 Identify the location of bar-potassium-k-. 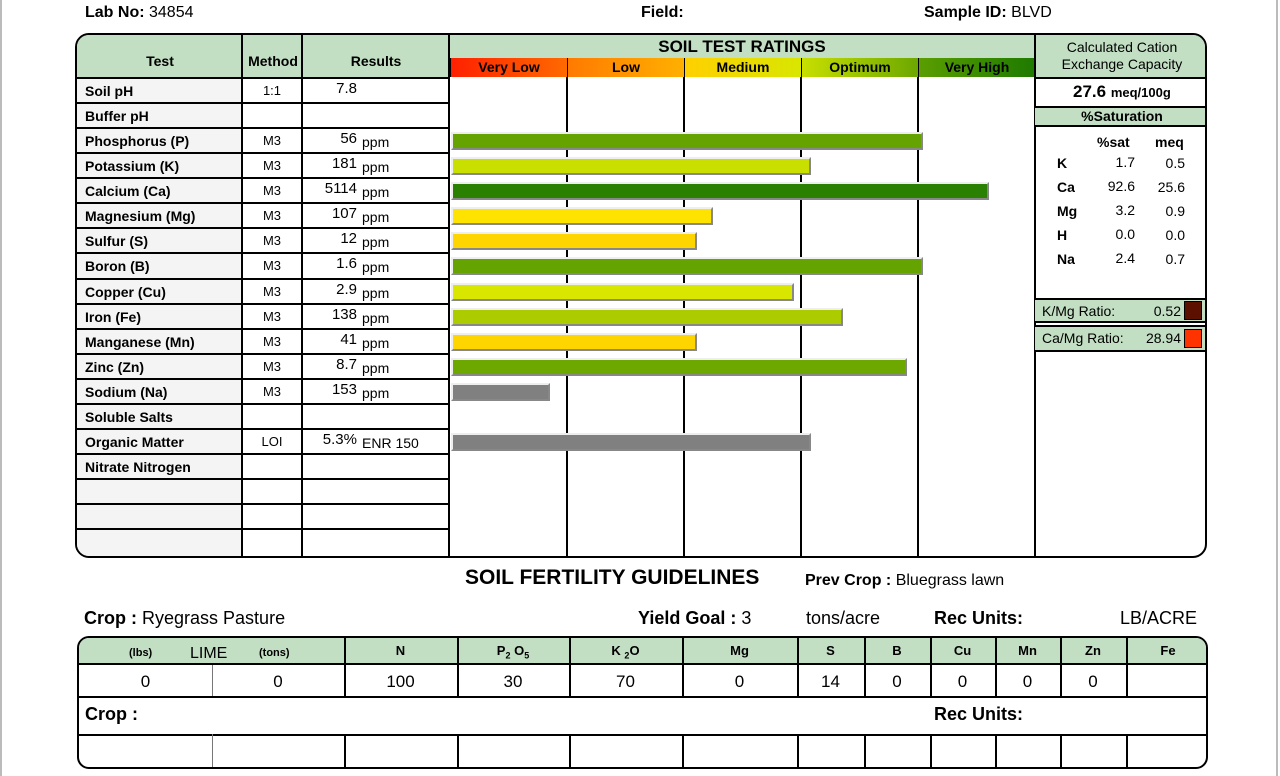
(631, 166).